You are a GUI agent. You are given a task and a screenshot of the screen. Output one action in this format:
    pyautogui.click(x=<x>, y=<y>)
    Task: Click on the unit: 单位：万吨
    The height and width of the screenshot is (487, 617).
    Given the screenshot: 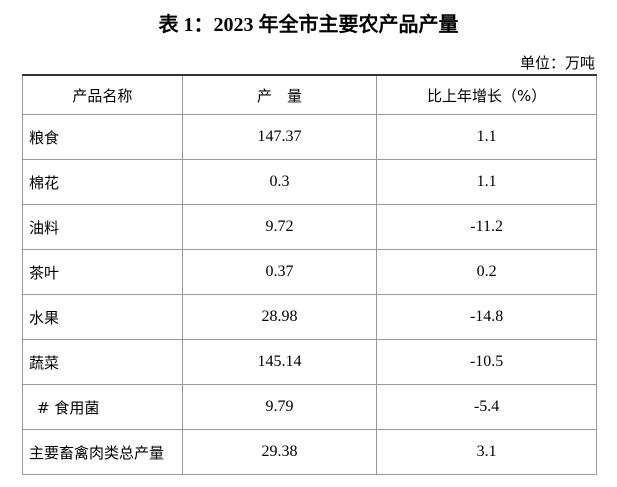 What is the action you would take?
    pyautogui.click(x=557, y=63)
    